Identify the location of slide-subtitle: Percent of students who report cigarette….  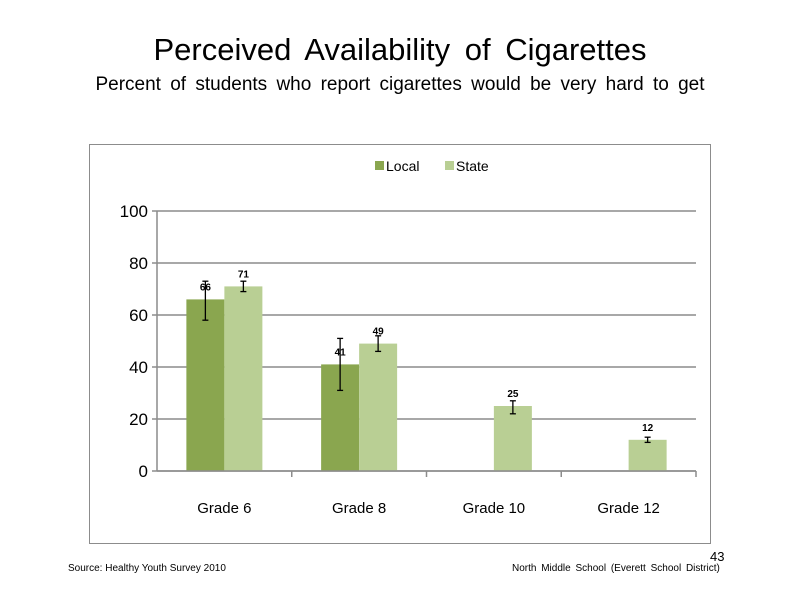
(400, 84).